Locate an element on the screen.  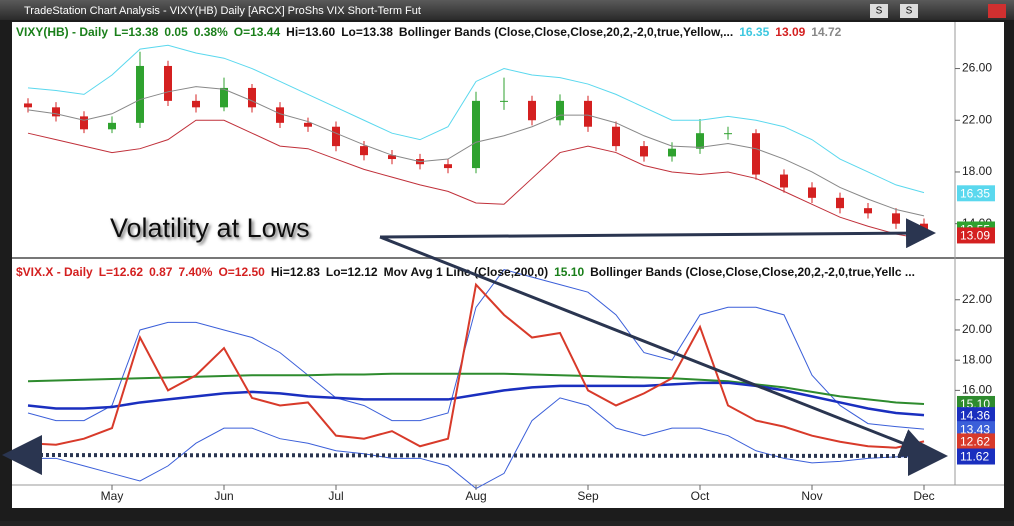
x-tick-label: Oct is located at coordinates (700, 496).